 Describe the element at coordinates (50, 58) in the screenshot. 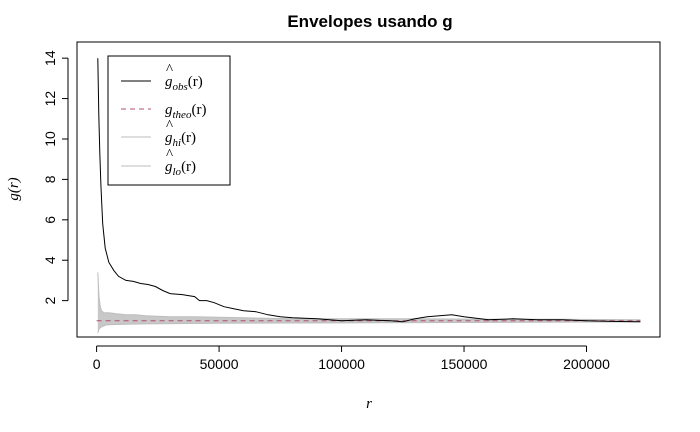

I see `y-tick-label: 14` at that location.